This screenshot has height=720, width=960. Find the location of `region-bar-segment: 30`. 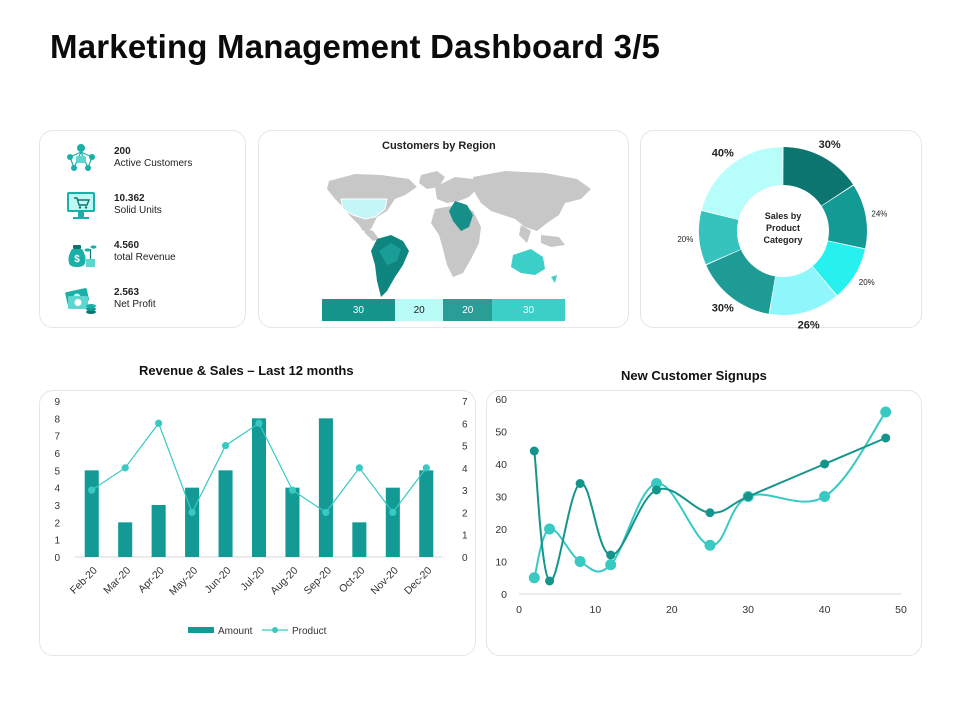

region-bar-segment: 30 is located at coordinates (528, 310).